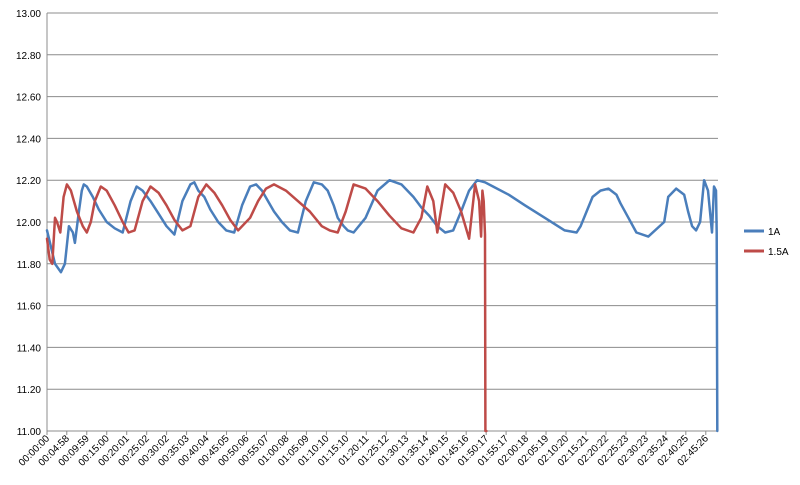 This screenshot has width=800, height=485. What do you see at coordinates (28, 181) in the screenshot?
I see `y-tick-label: 12.20` at bounding box center [28, 181].